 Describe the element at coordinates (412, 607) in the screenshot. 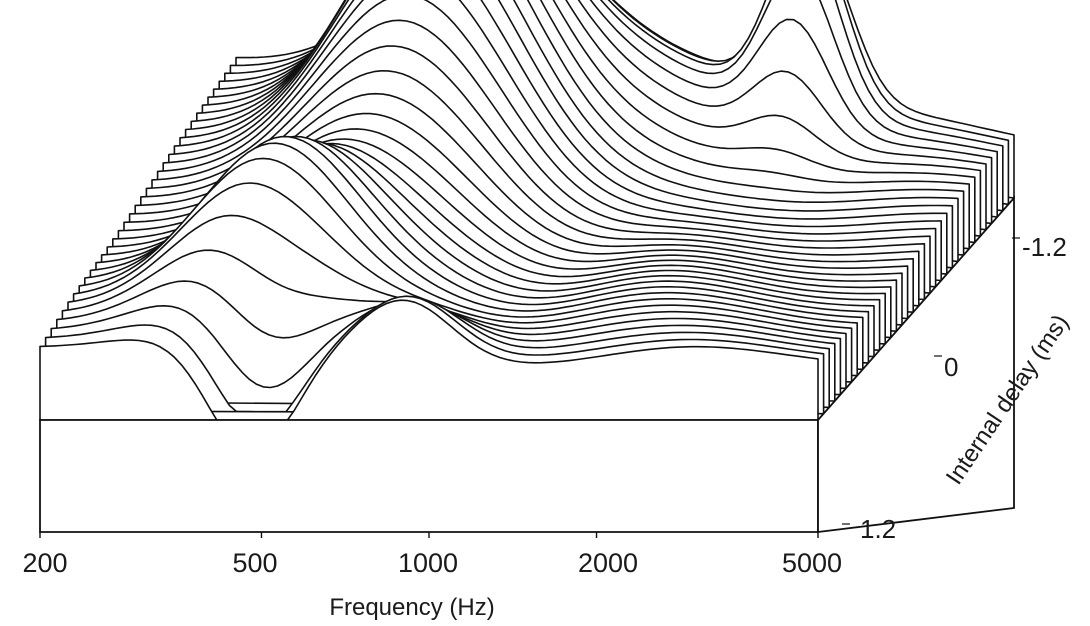

I see `x-axis-label: Frequency (Hz)` at that location.